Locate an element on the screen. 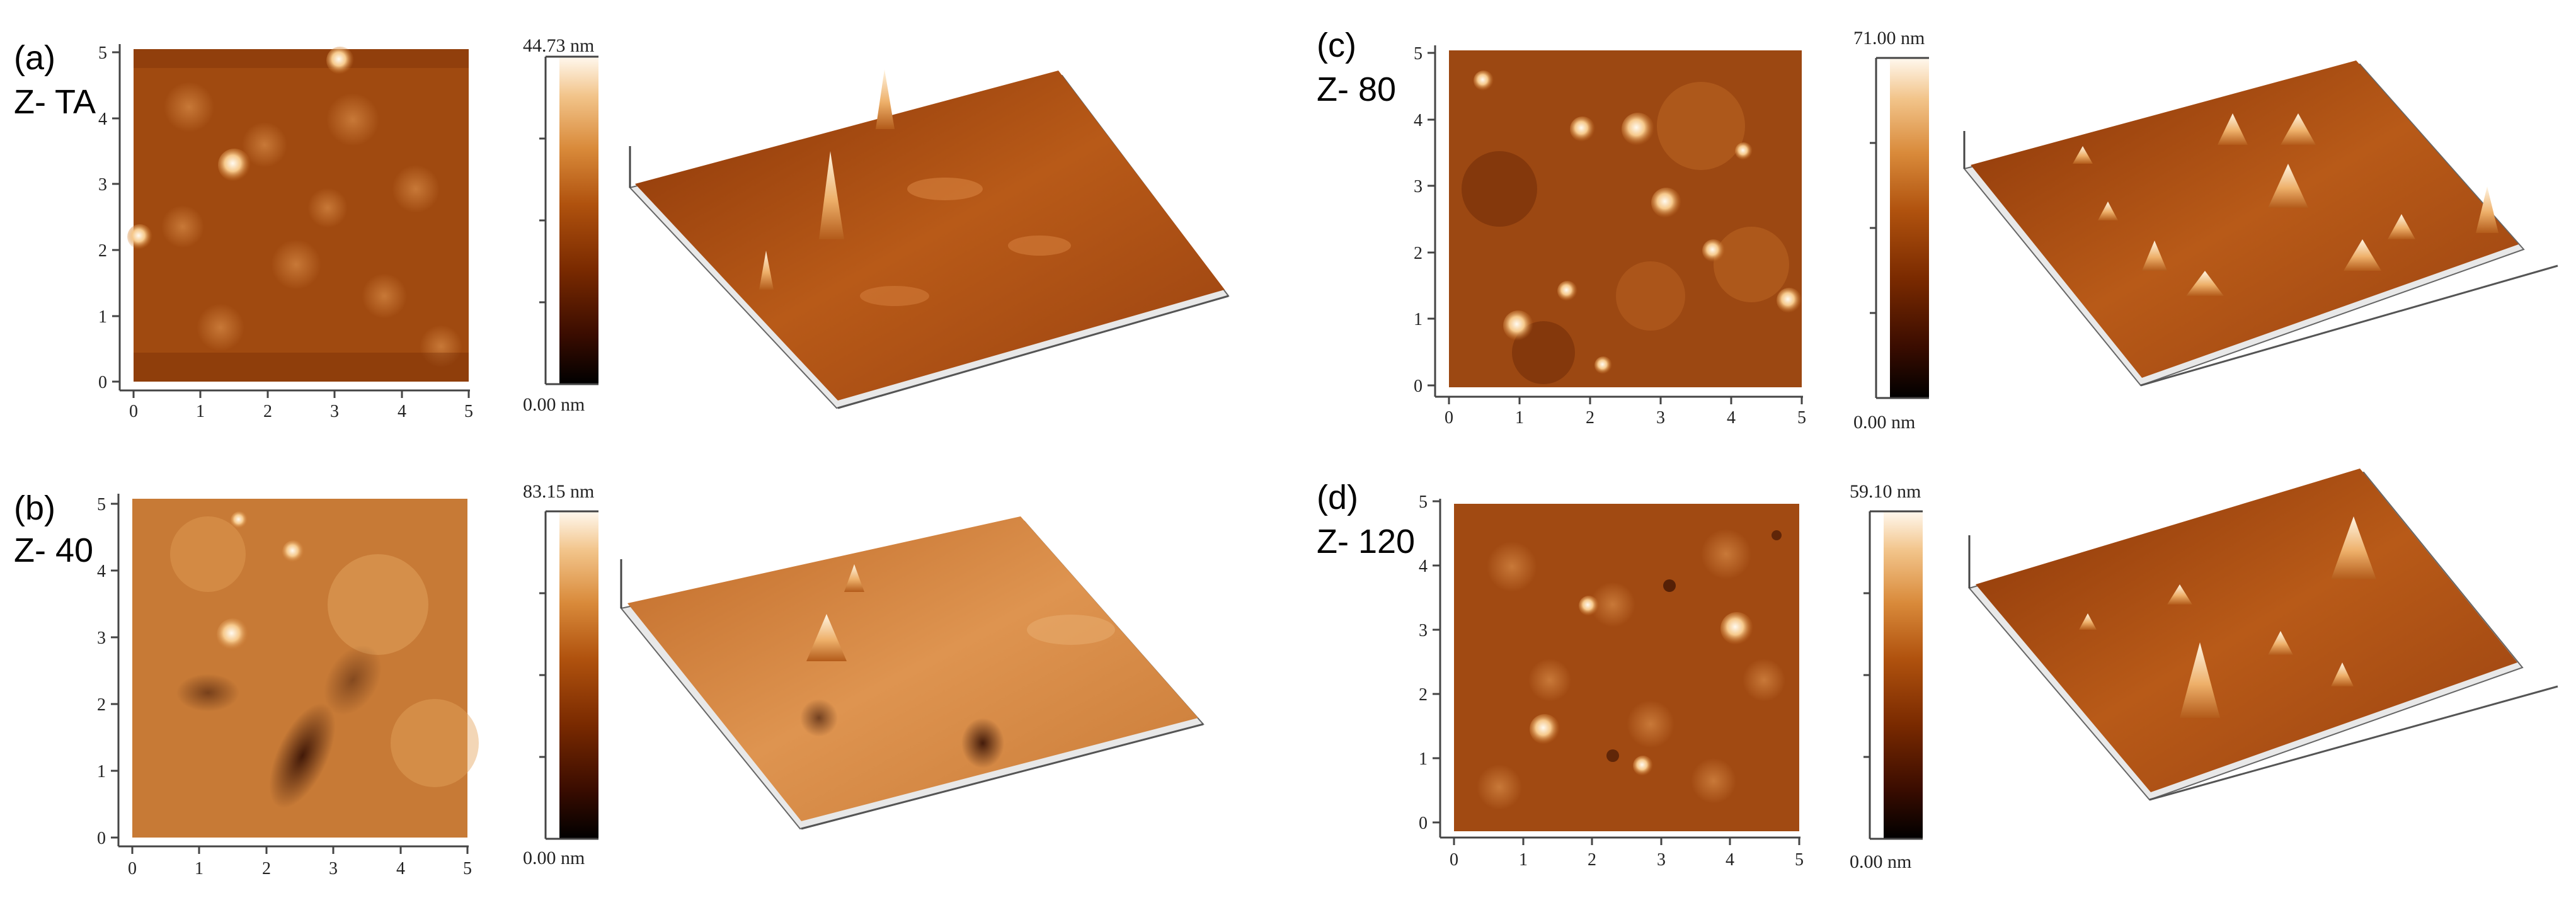 This screenshot has height=898, width=2576. x-tick-a-4: 4 is located at coordinates (402, 411).